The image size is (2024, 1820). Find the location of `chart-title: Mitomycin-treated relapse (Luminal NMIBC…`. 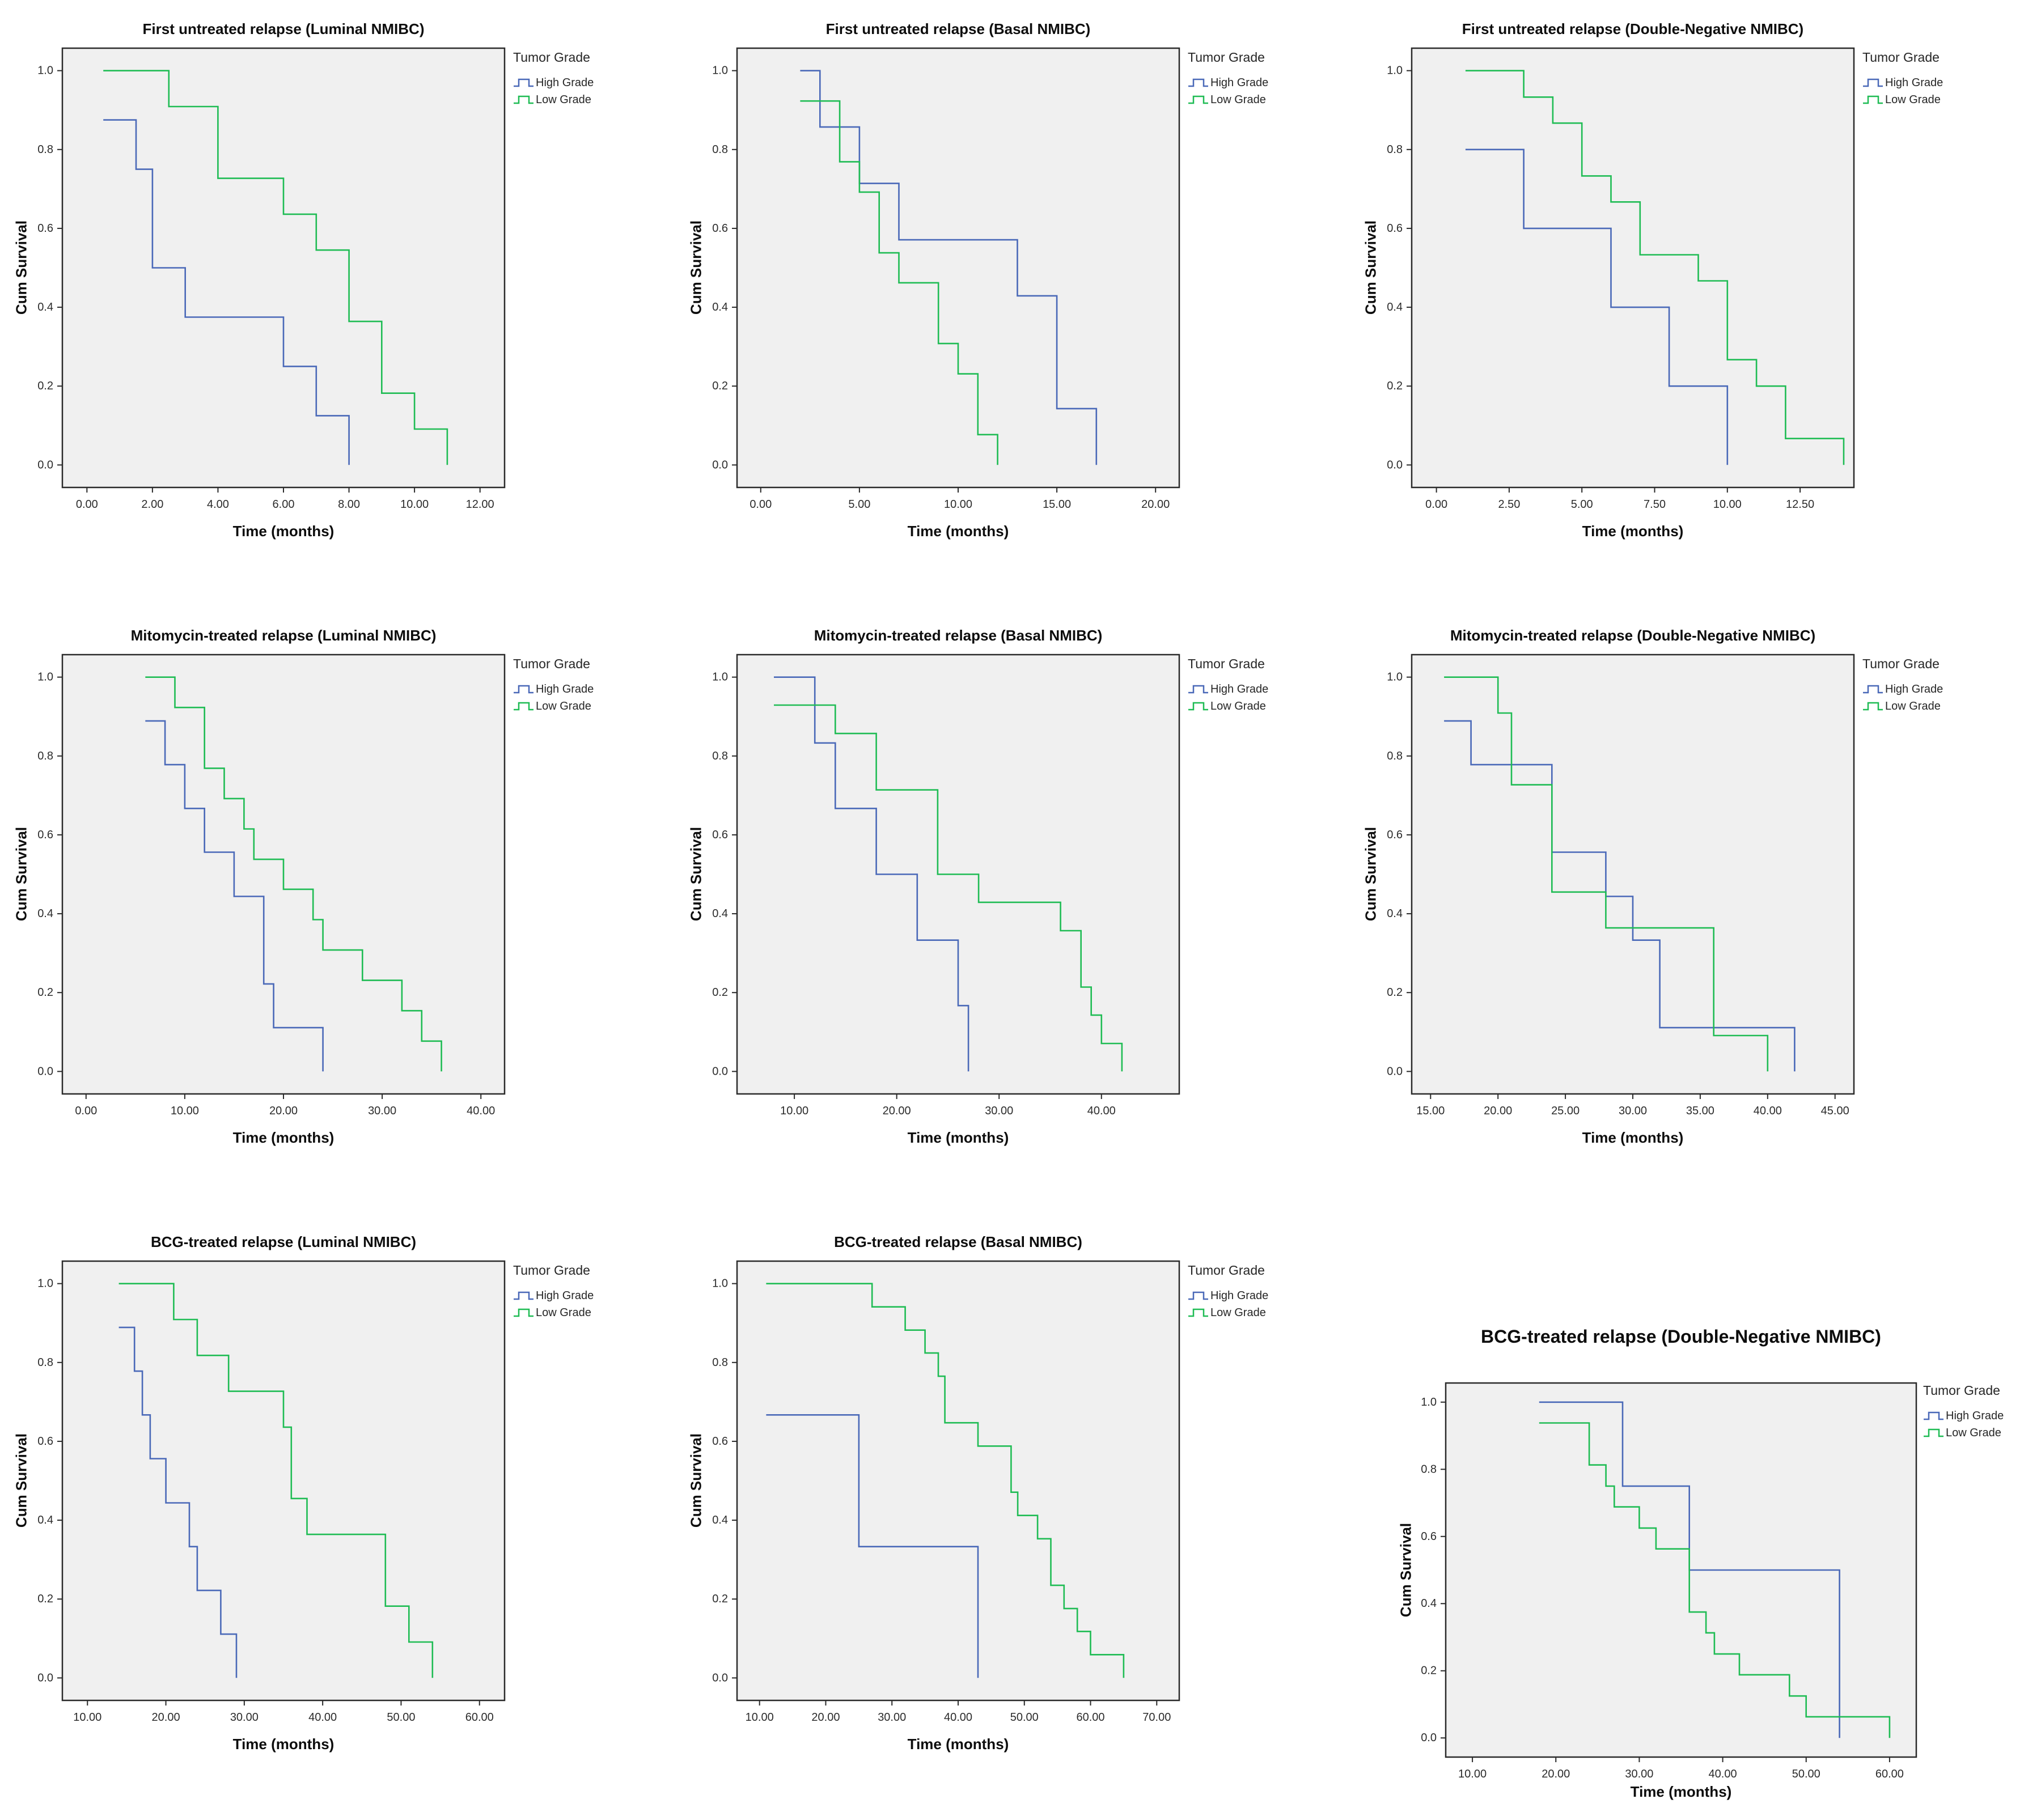

chart-title: Mitomycin-treated relapse (Luminal NMIBC… is located at coordinates (283, 635).